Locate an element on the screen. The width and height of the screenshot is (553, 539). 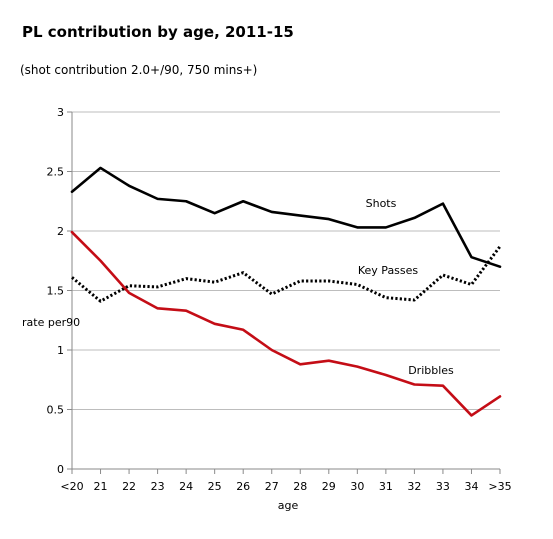
y-axis-title: rate per90 is located at coordinates (51, 322).